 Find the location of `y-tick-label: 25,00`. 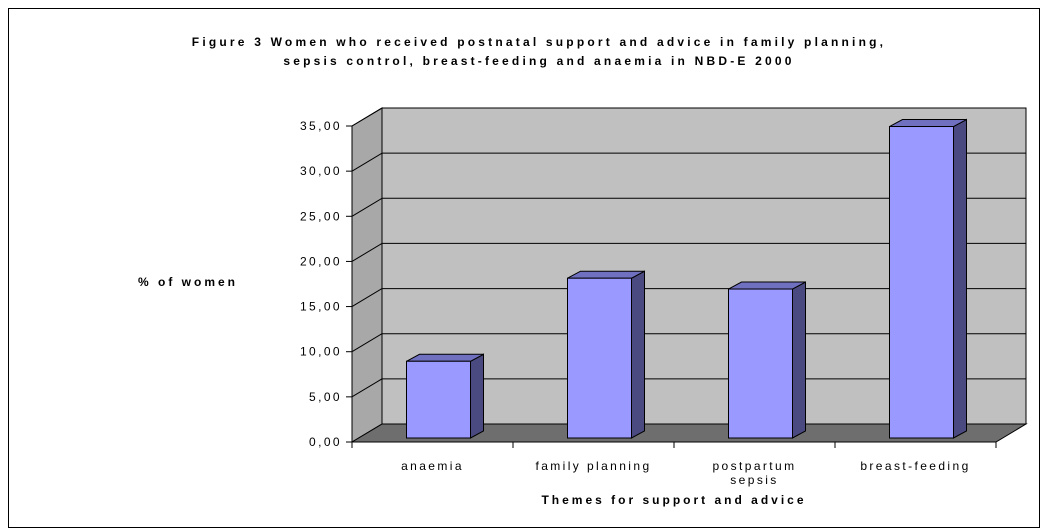

y-tick-label: 25,00 is located at coordinates (321, 216).